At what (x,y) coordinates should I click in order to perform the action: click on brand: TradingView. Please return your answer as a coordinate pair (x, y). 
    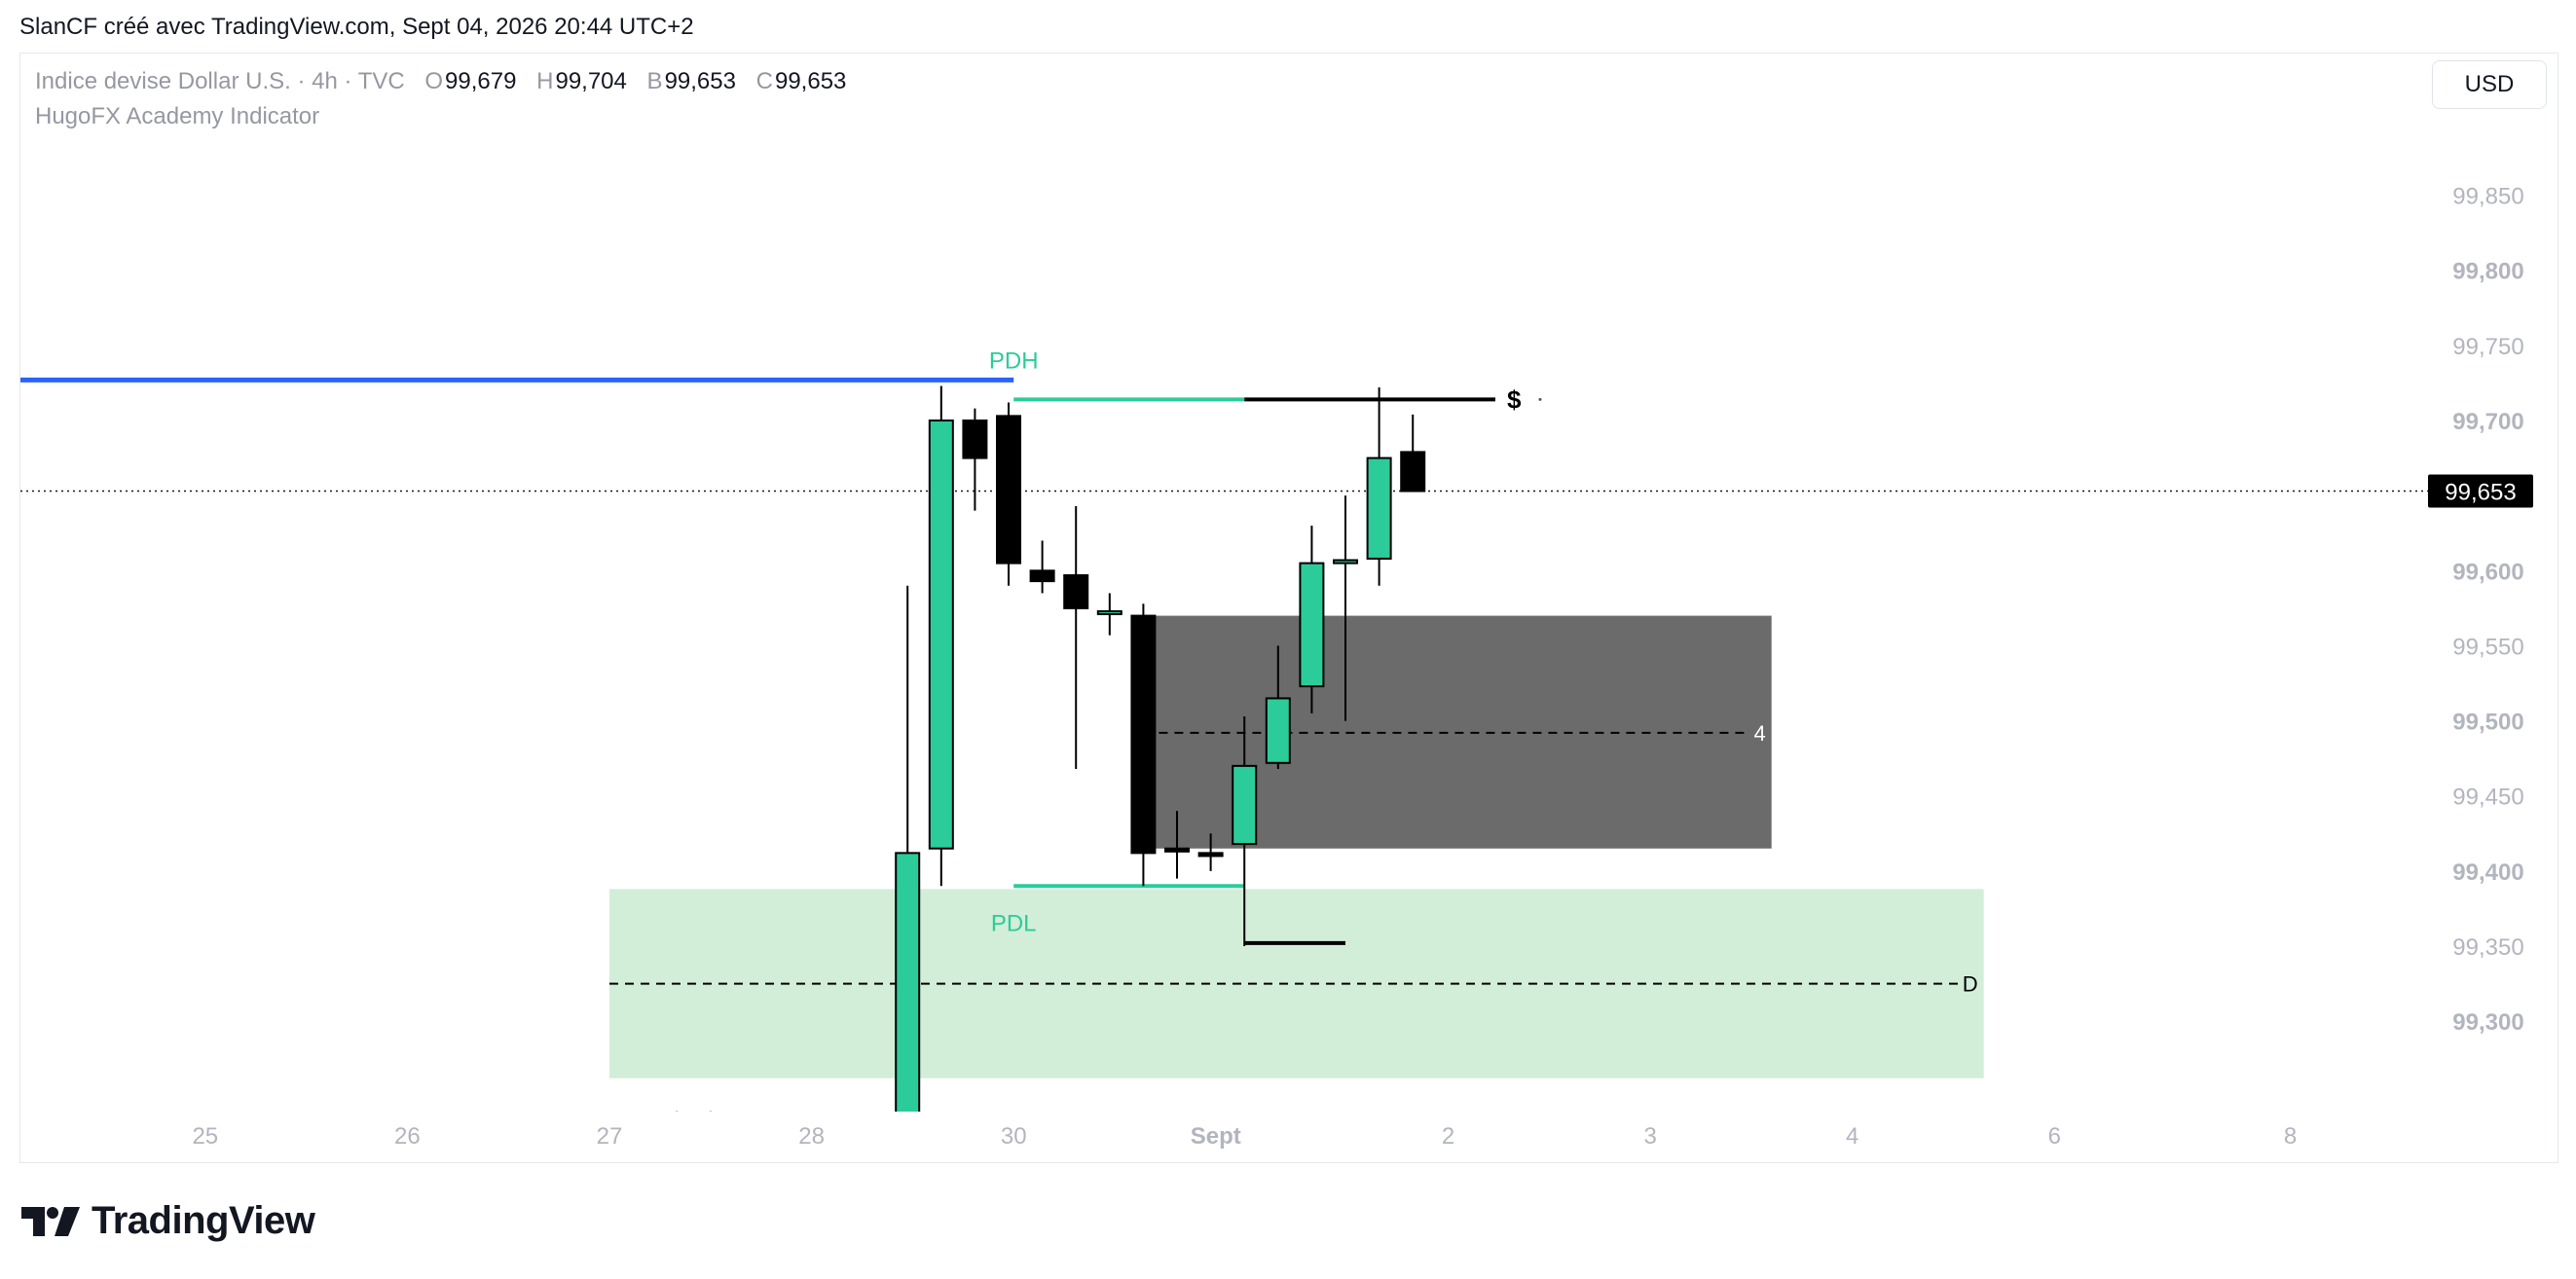
    Looking at the image, I should click on (168, 1221).